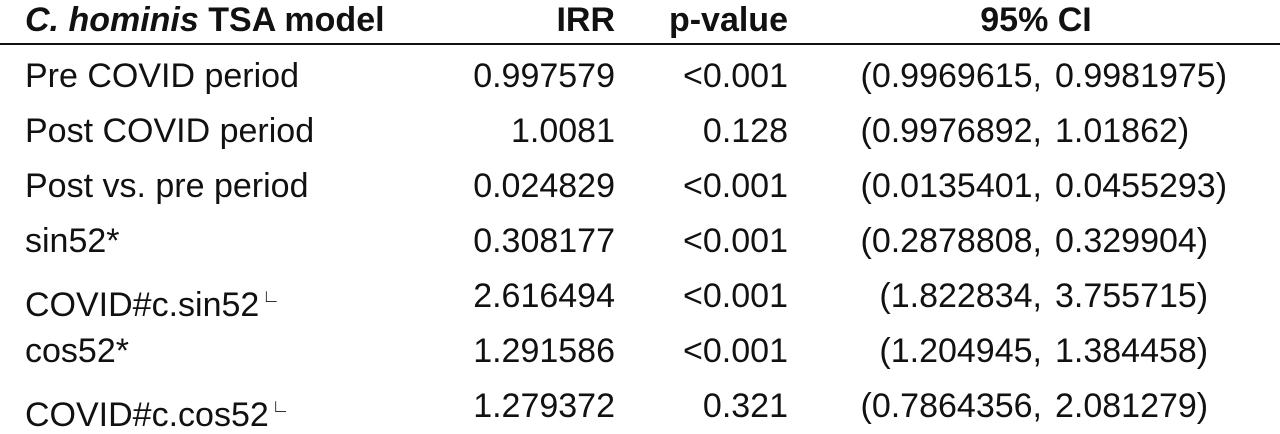 This screenshot has width=1280, height=434. Describe the element at coordinates (951, 406) in the screenshot. I see `ci-low: (0.7864356,` at that location.